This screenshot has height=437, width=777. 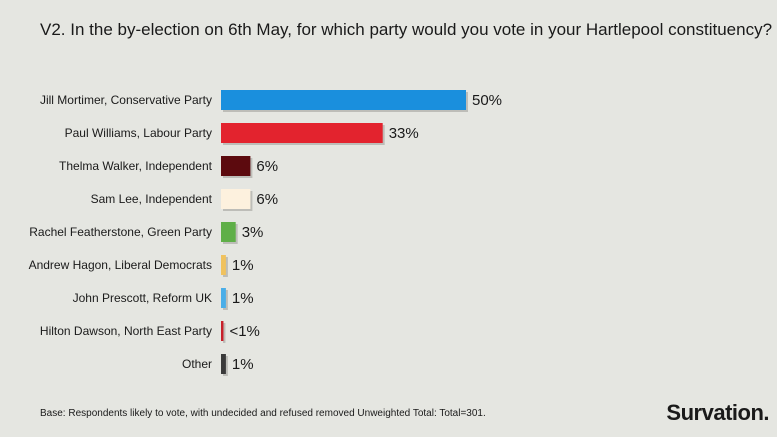 What do you see at coordinates (253, 232) in the screenshot?
I see `value-label: 3%` at bounding box center [253, 232].